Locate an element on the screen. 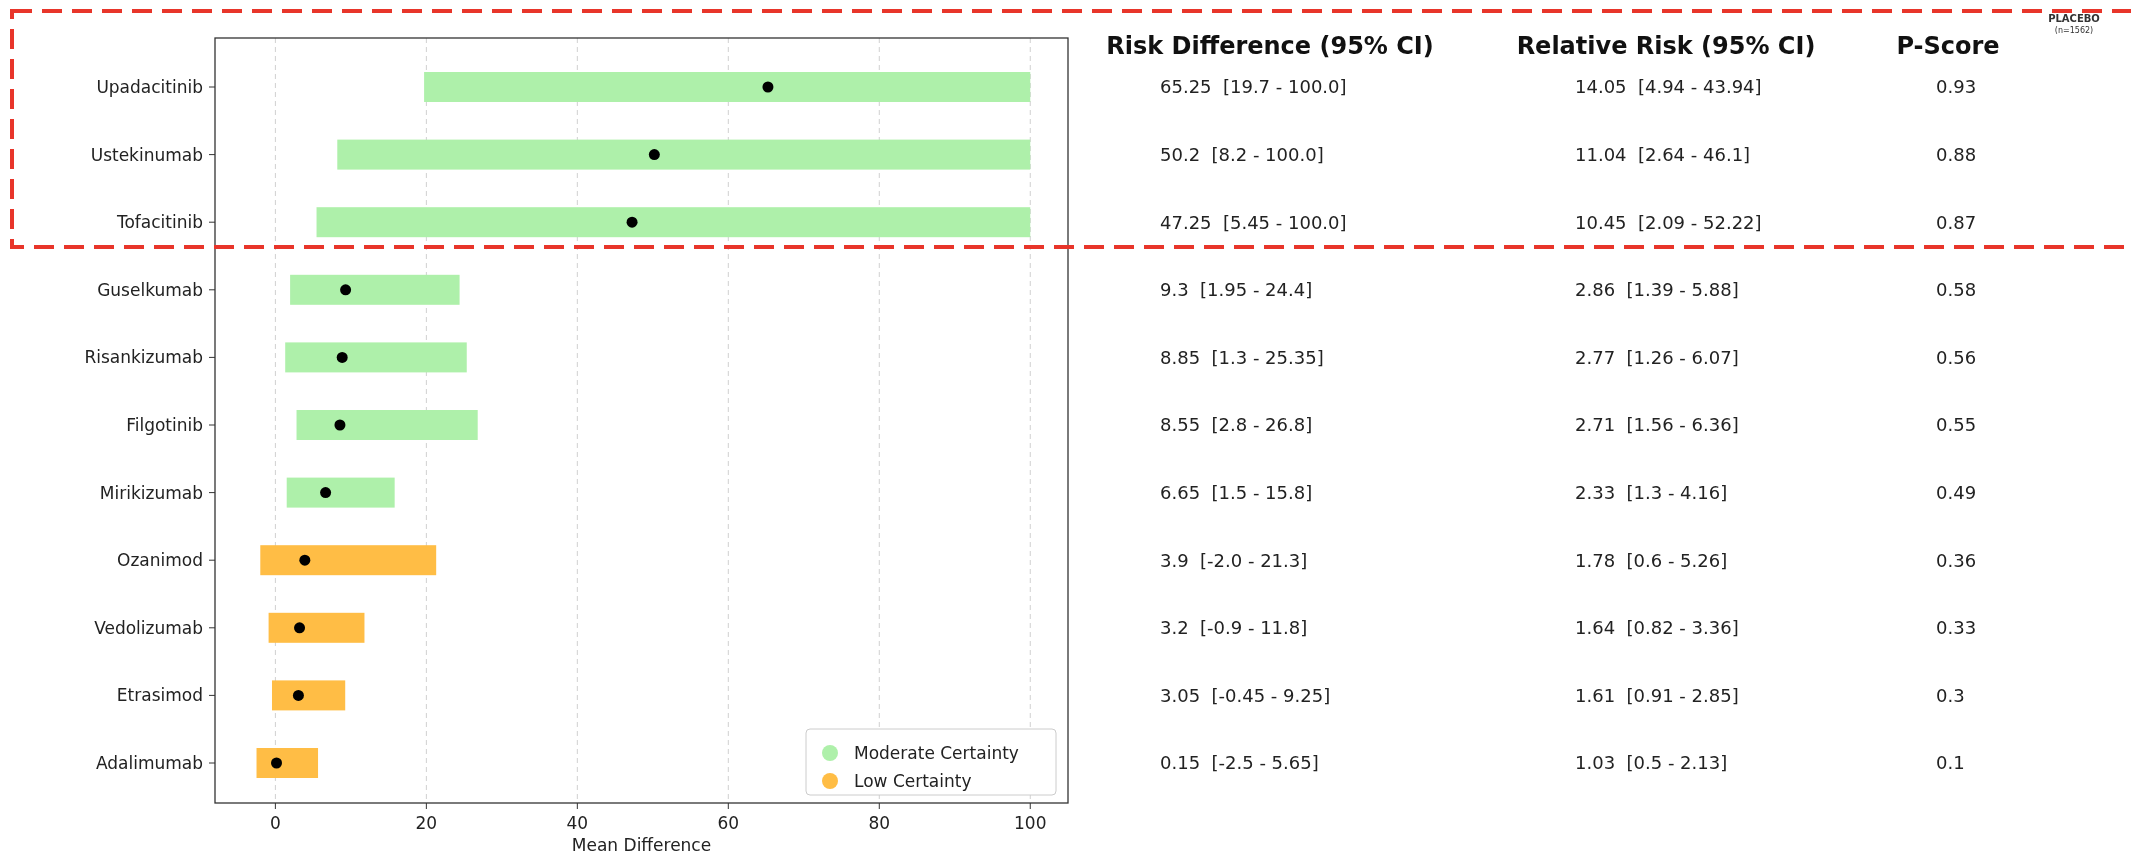  y-tick-label: Upadacitinib is located at coordinates (149, 86).